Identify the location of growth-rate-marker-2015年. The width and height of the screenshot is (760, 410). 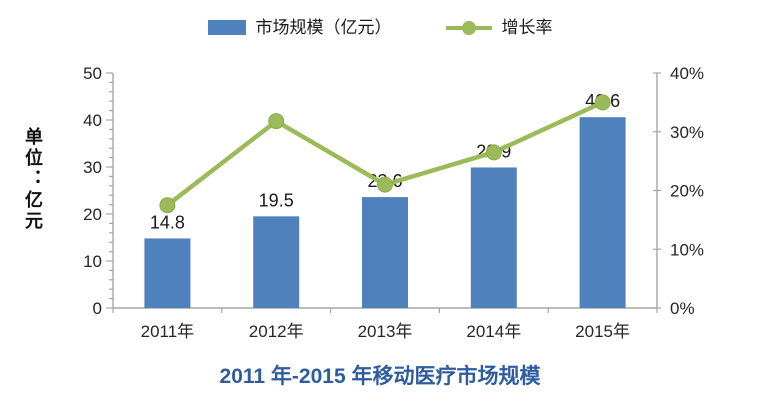
(602, 102).